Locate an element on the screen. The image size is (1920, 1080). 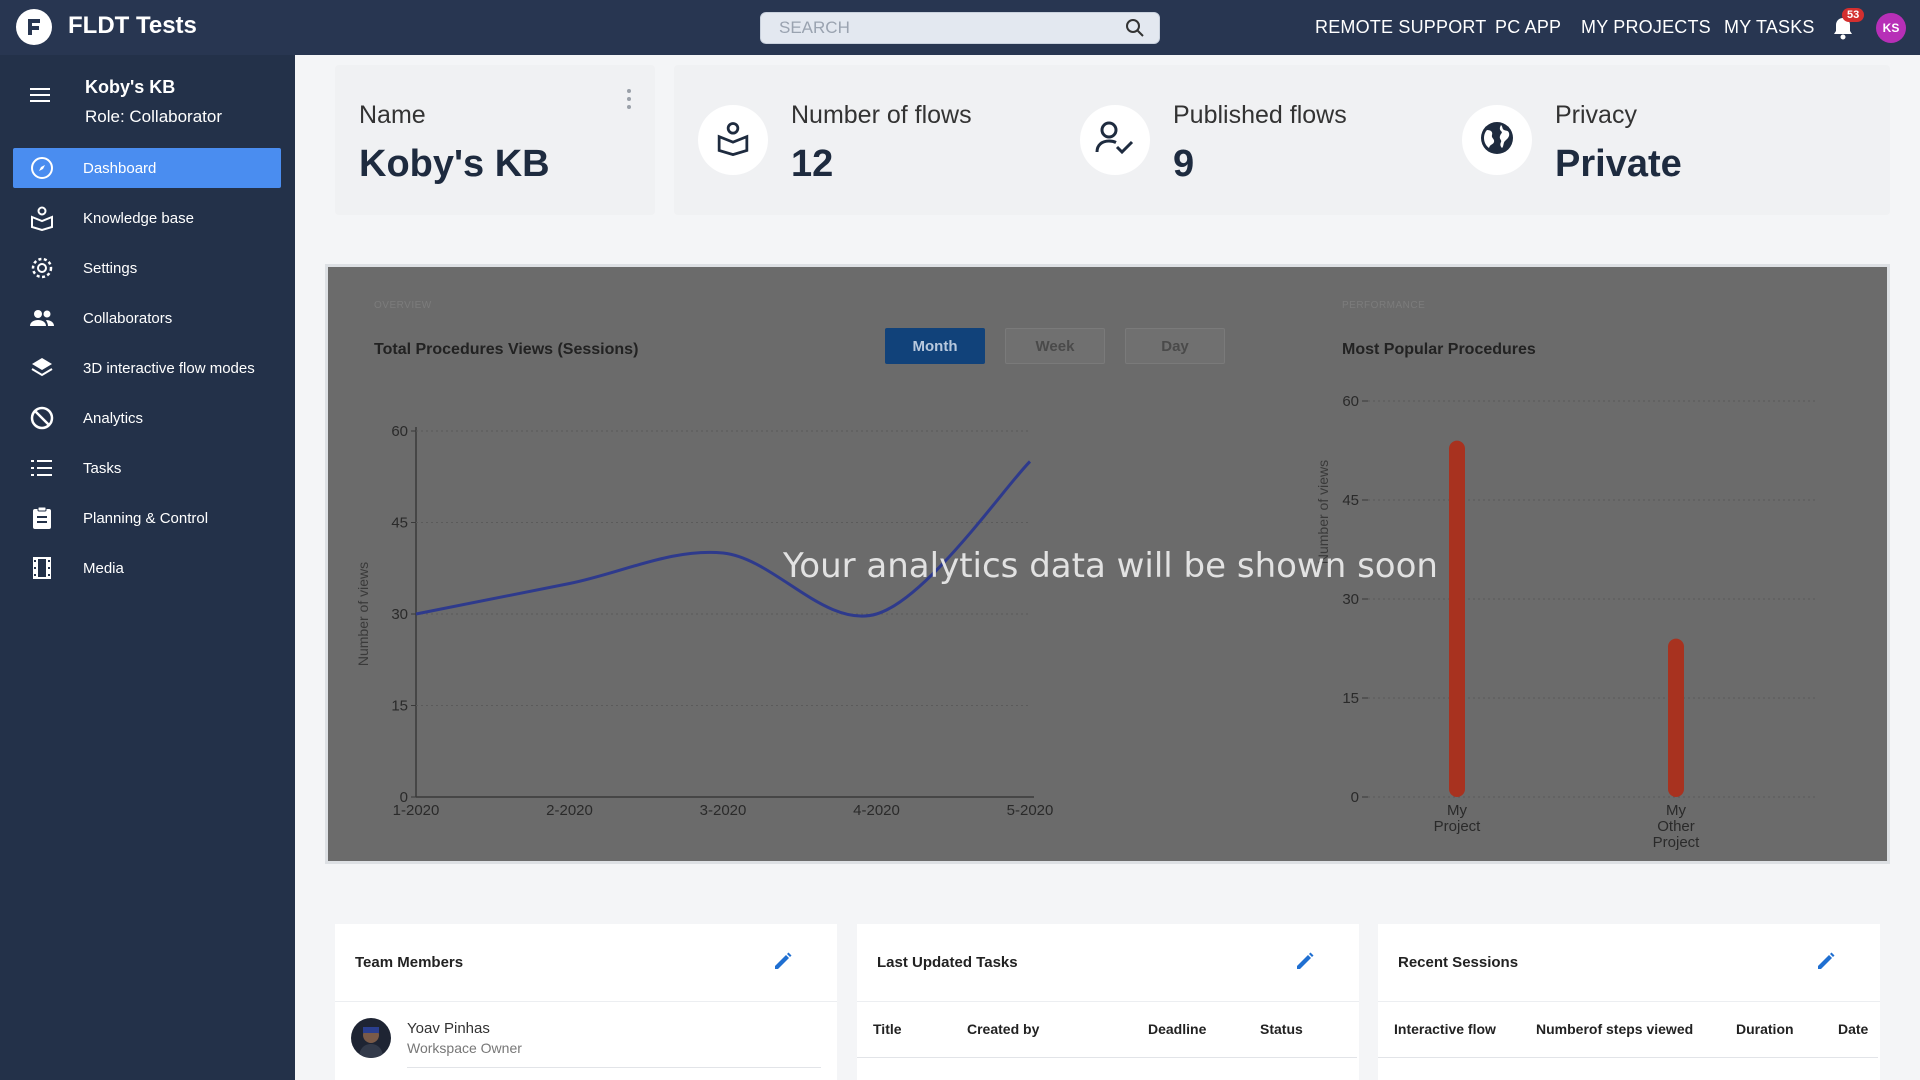
column-header: Status is located at coordinates (1281, 1029).